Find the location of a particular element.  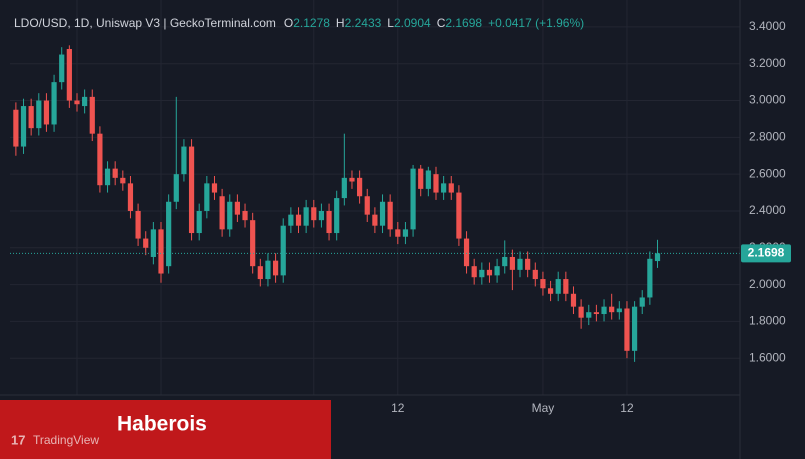

y-tick-label: 2.0000 is located at coordinates (767, 284).